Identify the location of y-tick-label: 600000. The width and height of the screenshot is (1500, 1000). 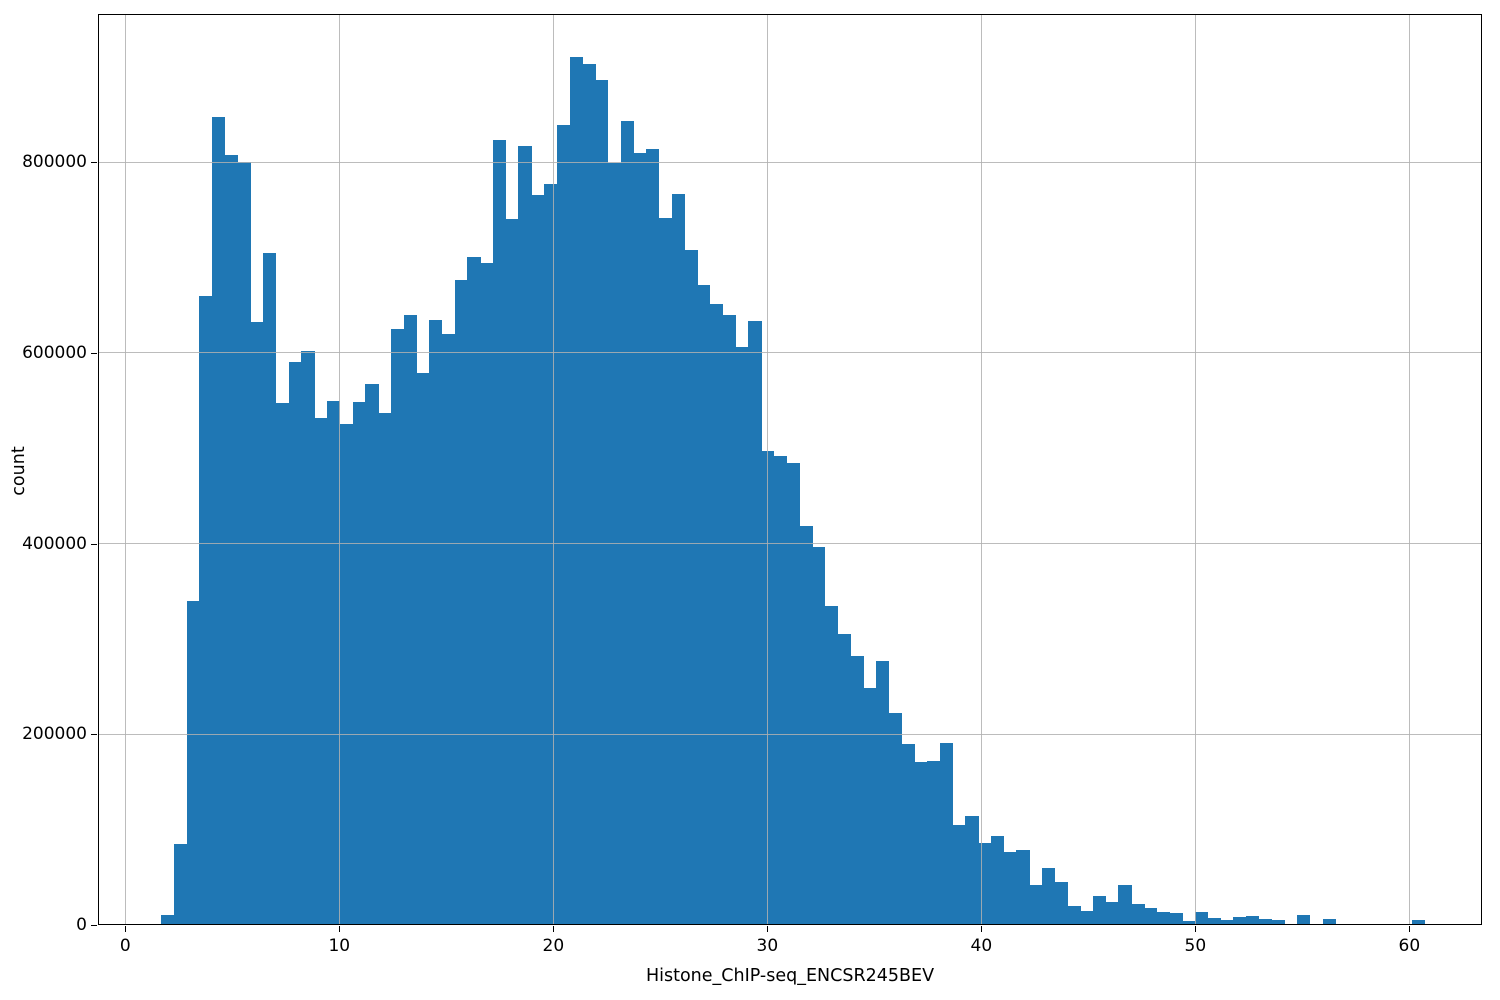
(54, 352).